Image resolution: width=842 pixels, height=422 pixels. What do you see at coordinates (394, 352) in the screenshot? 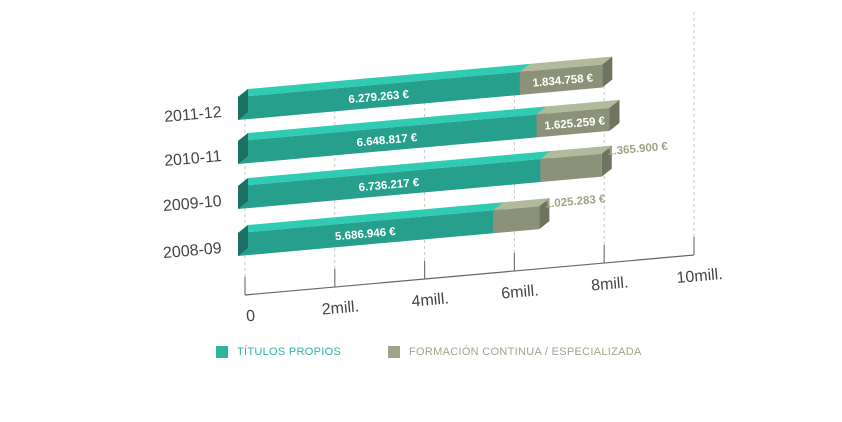
I see `legend-swatch-formacion-continua` at bounding box center [394, 352].